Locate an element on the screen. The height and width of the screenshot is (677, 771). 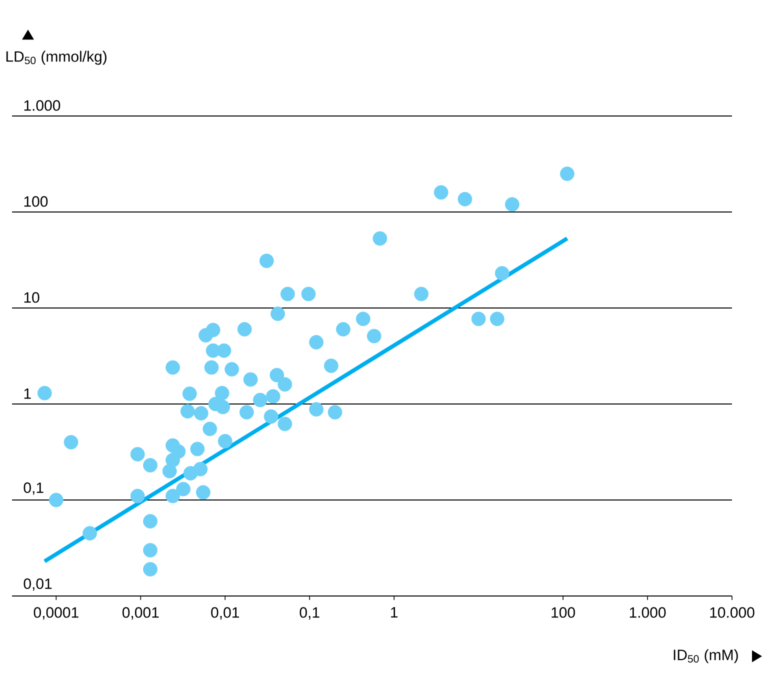
x-tick-label: 1 is located at coordinates (394, 612).